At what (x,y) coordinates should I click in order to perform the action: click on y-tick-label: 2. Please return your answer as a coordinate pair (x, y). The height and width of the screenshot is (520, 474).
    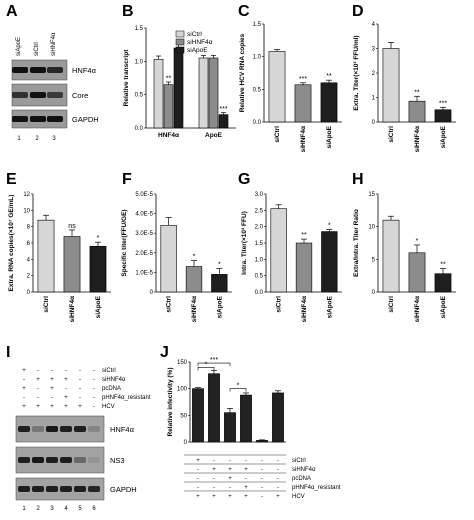
    Looking at the image, I should click on (29, 277).